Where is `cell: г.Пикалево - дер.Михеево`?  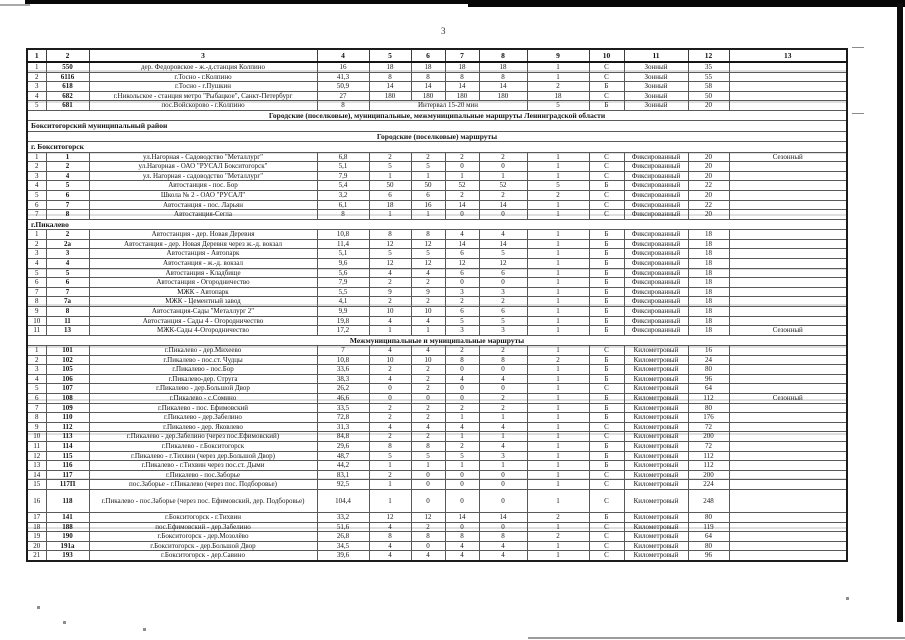 cell: г.Пикалево - дер.Михеево is located at coordinates (203, 350).